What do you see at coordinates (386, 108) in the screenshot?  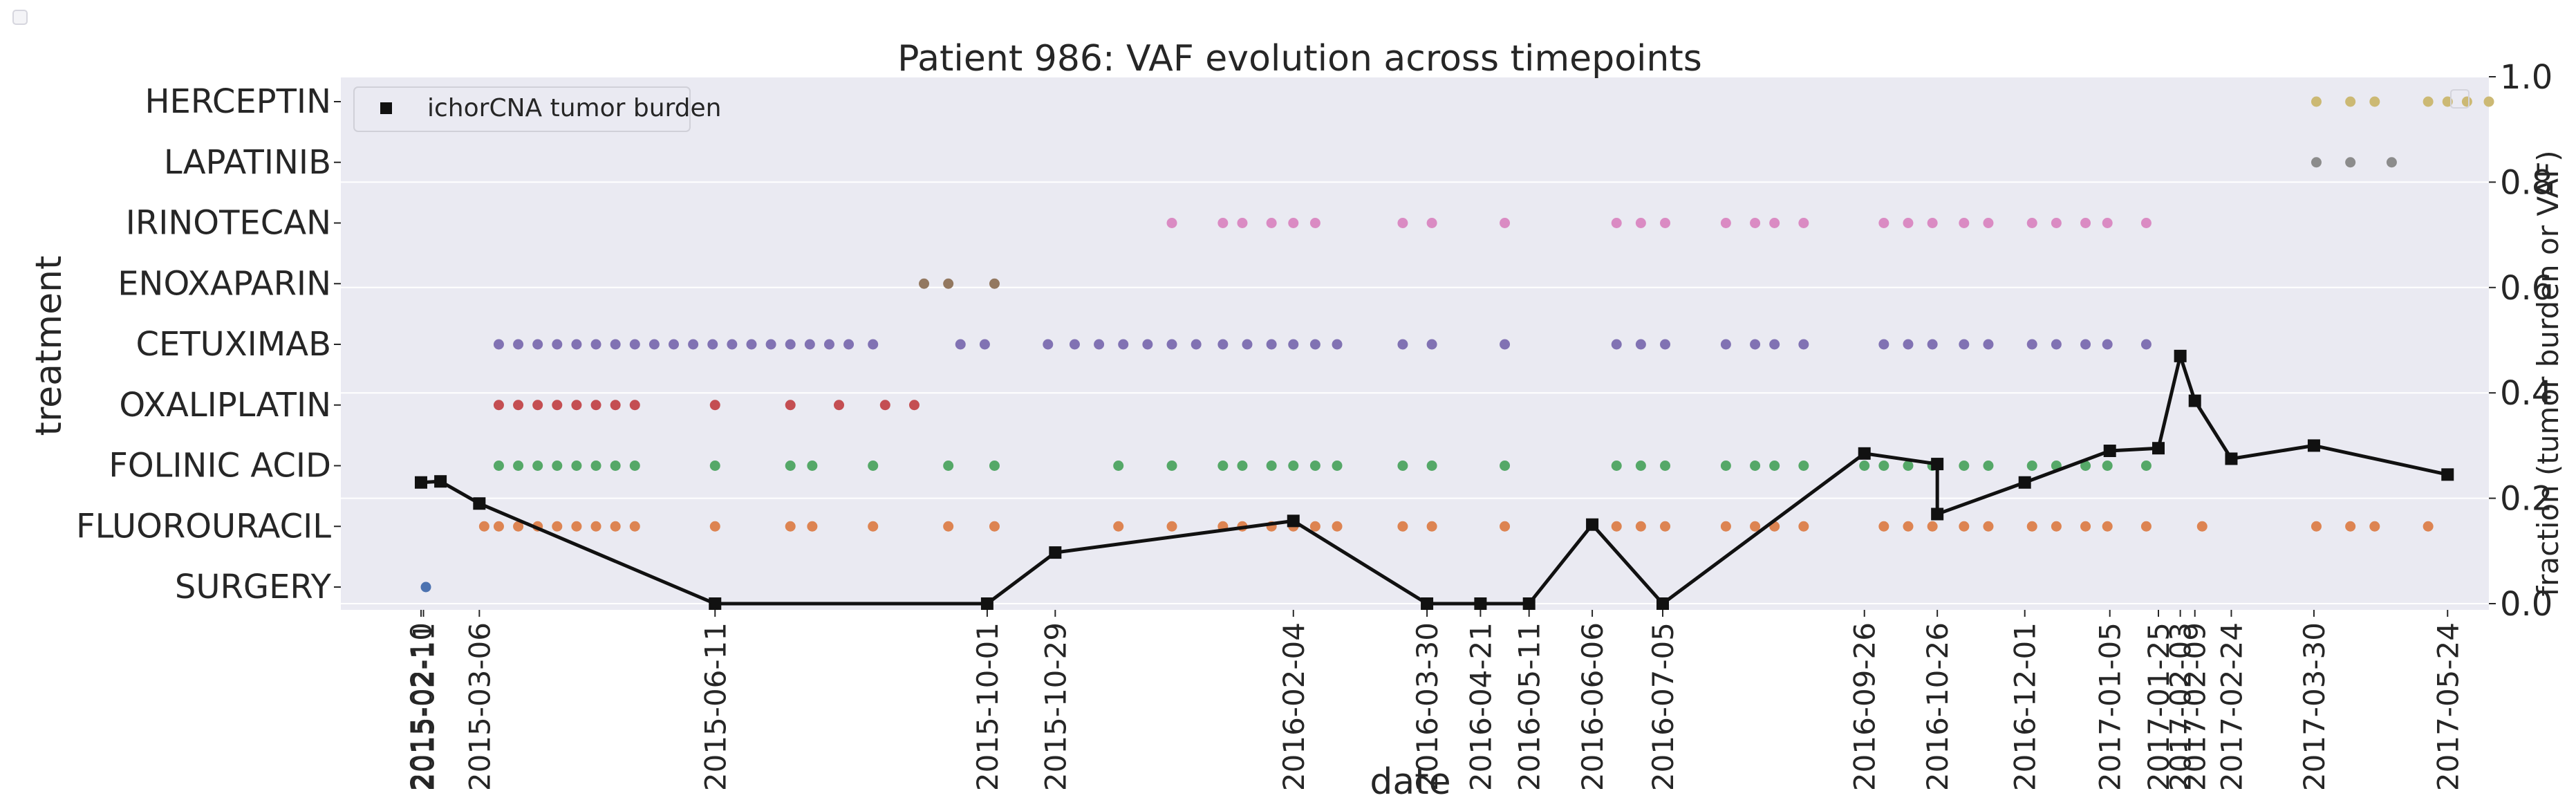 I see `legend-marker-square` at bounding box center [386, 108].